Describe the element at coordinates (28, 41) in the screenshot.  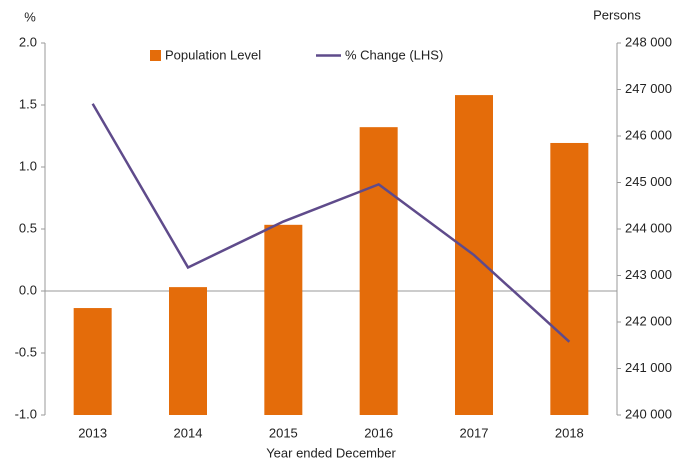
I see `y-tick-label: 2.0` at that location.